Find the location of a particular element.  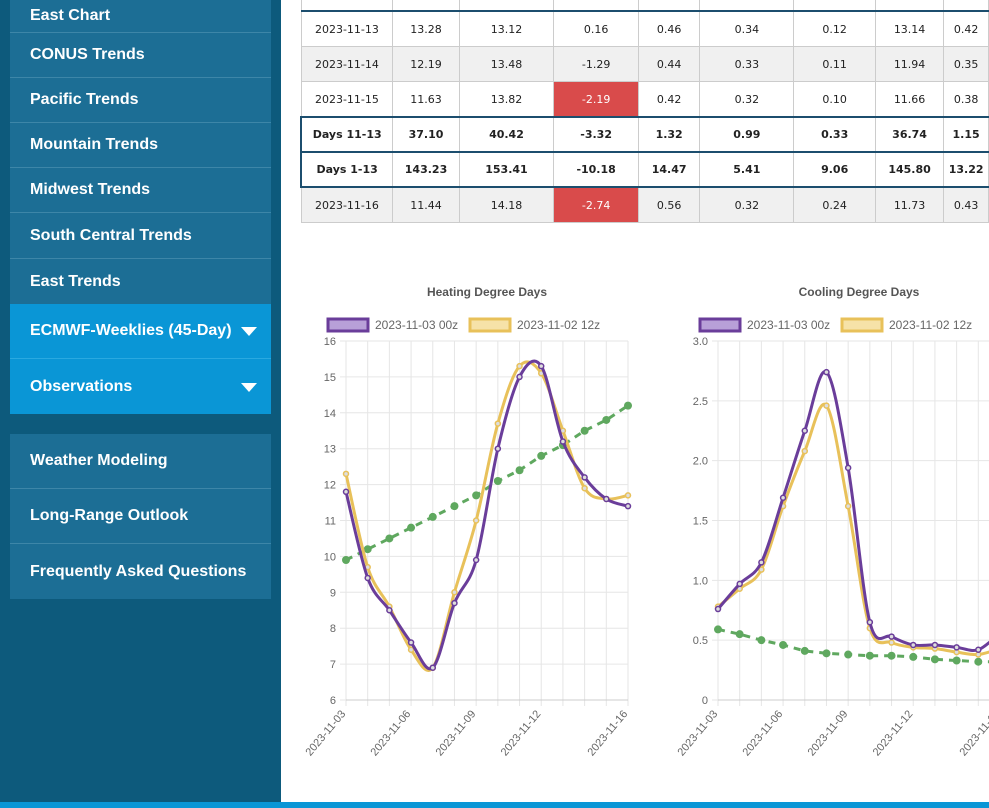

table-cell: -1.29 is located at coordinates (596, 64).